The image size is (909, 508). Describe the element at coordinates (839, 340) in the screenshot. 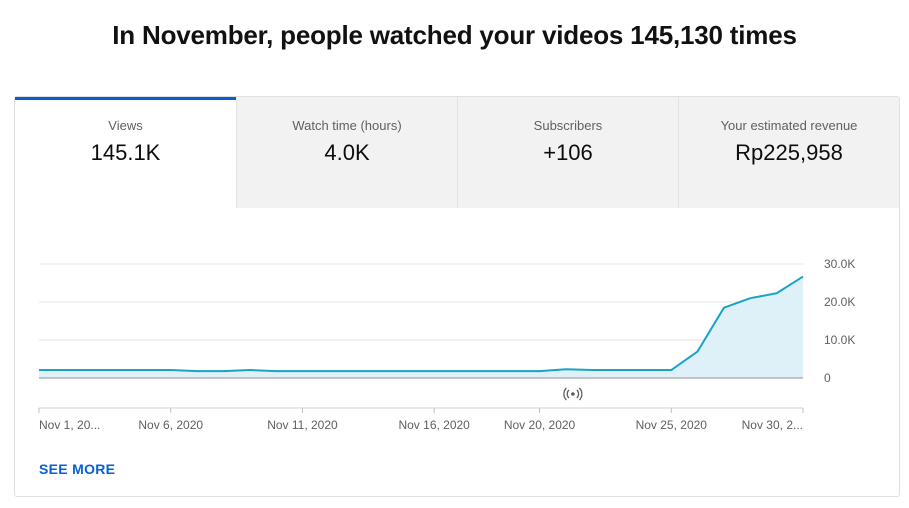

I see `y-tick-label: 10.0K` at that location.